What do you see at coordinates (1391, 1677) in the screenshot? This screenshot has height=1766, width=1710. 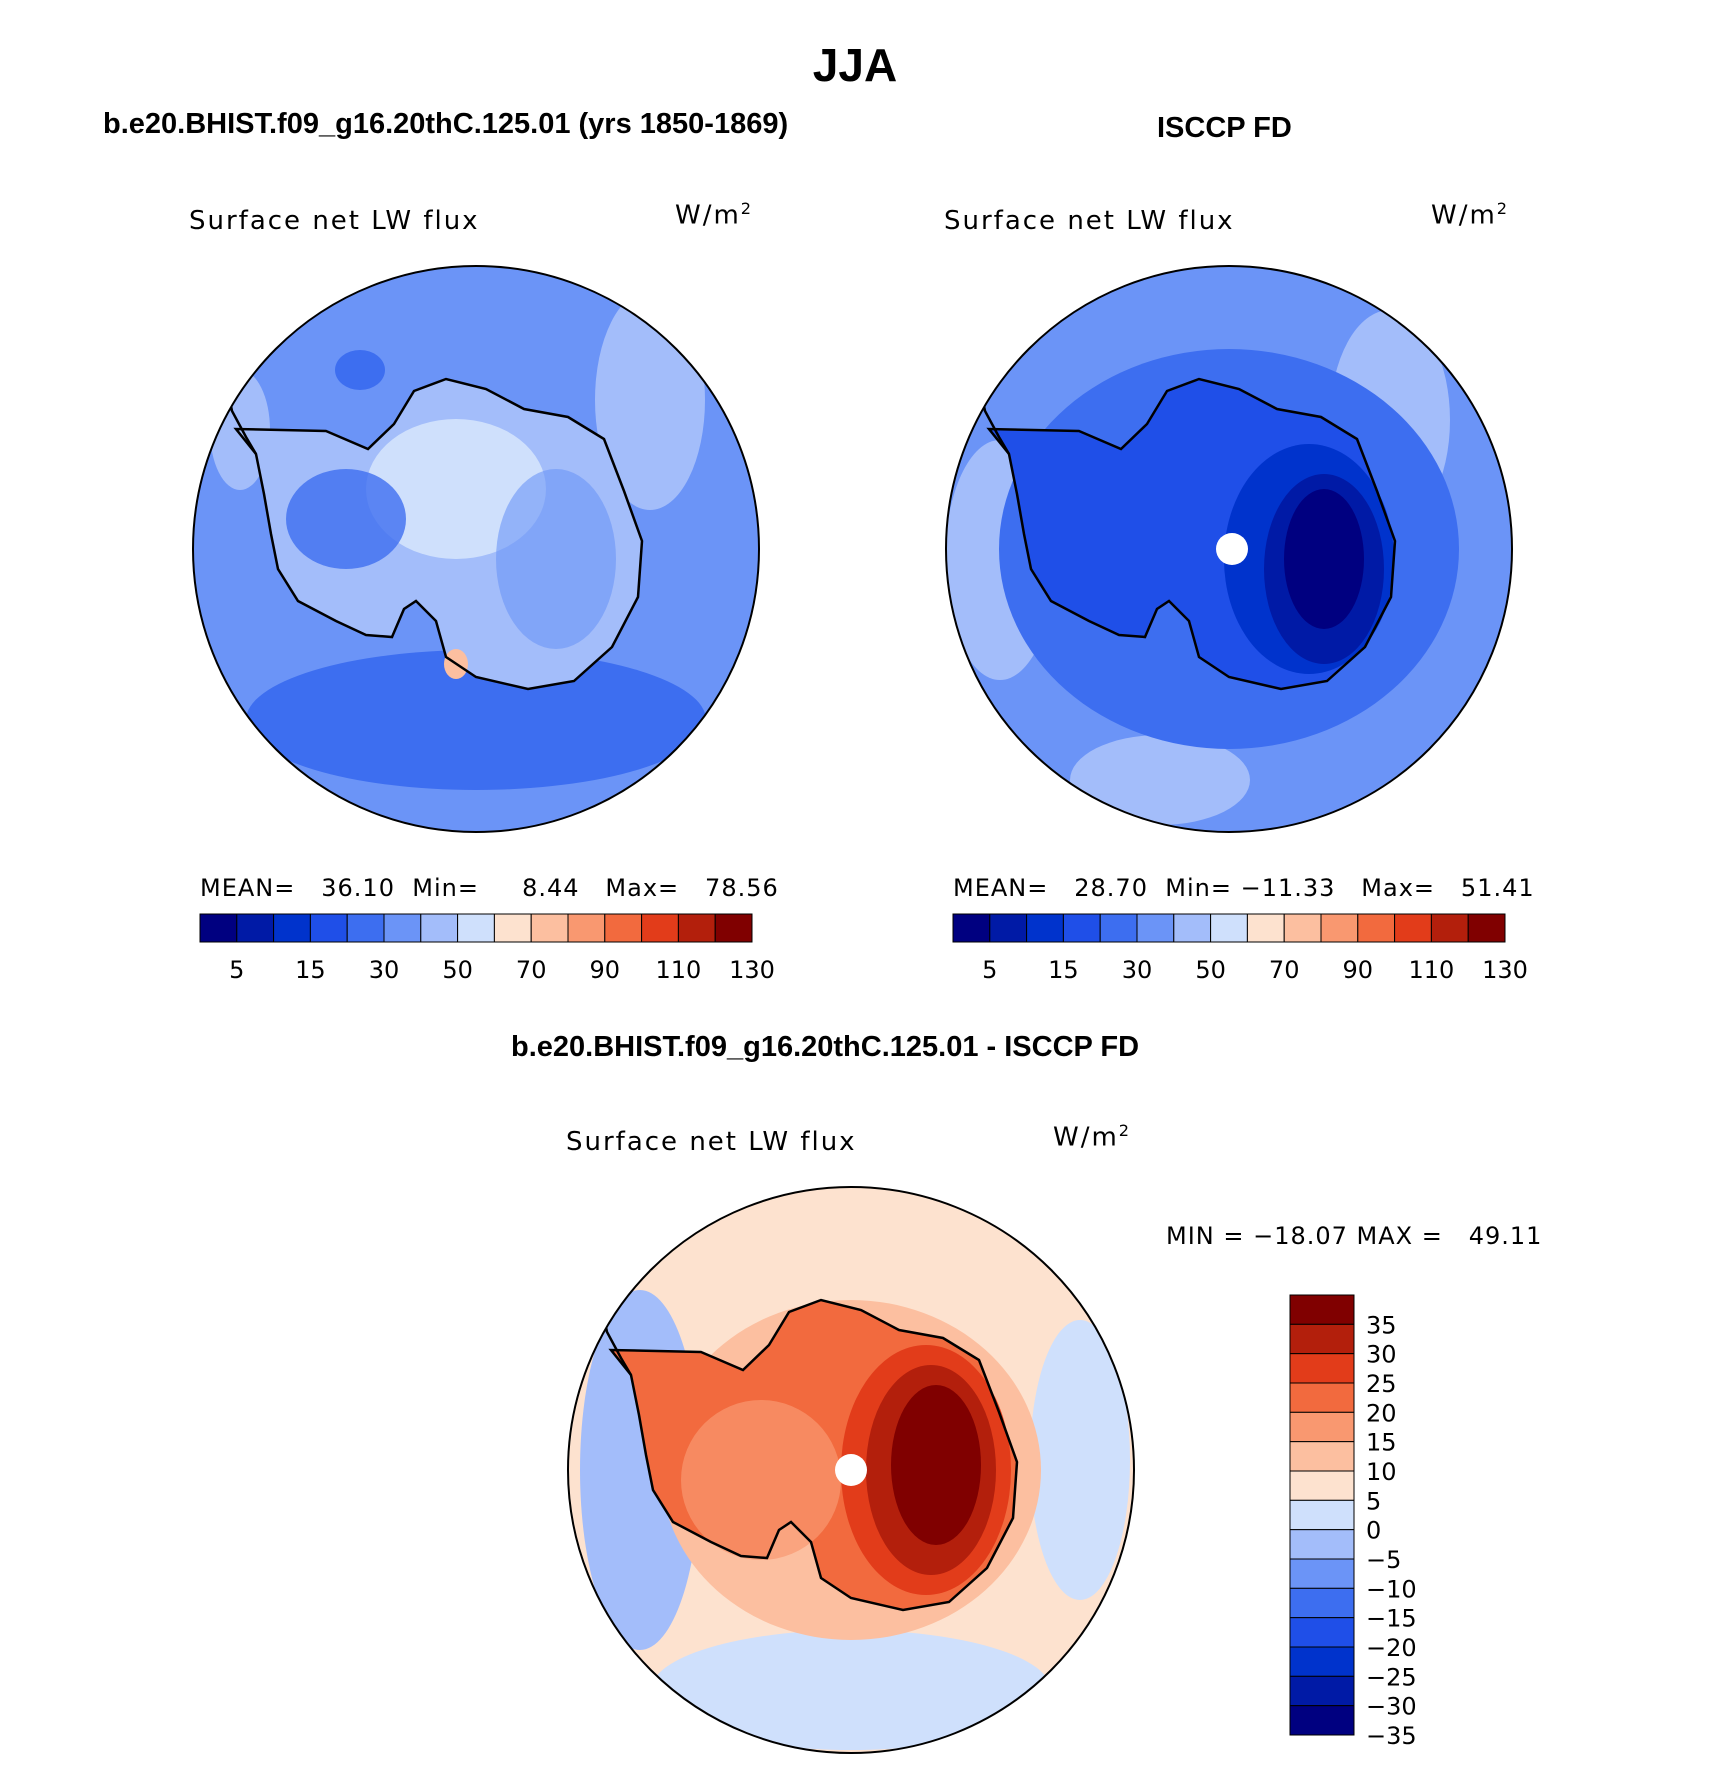 I see `colorbar-tick-label: −25` at bounding box center [1391, 1677].